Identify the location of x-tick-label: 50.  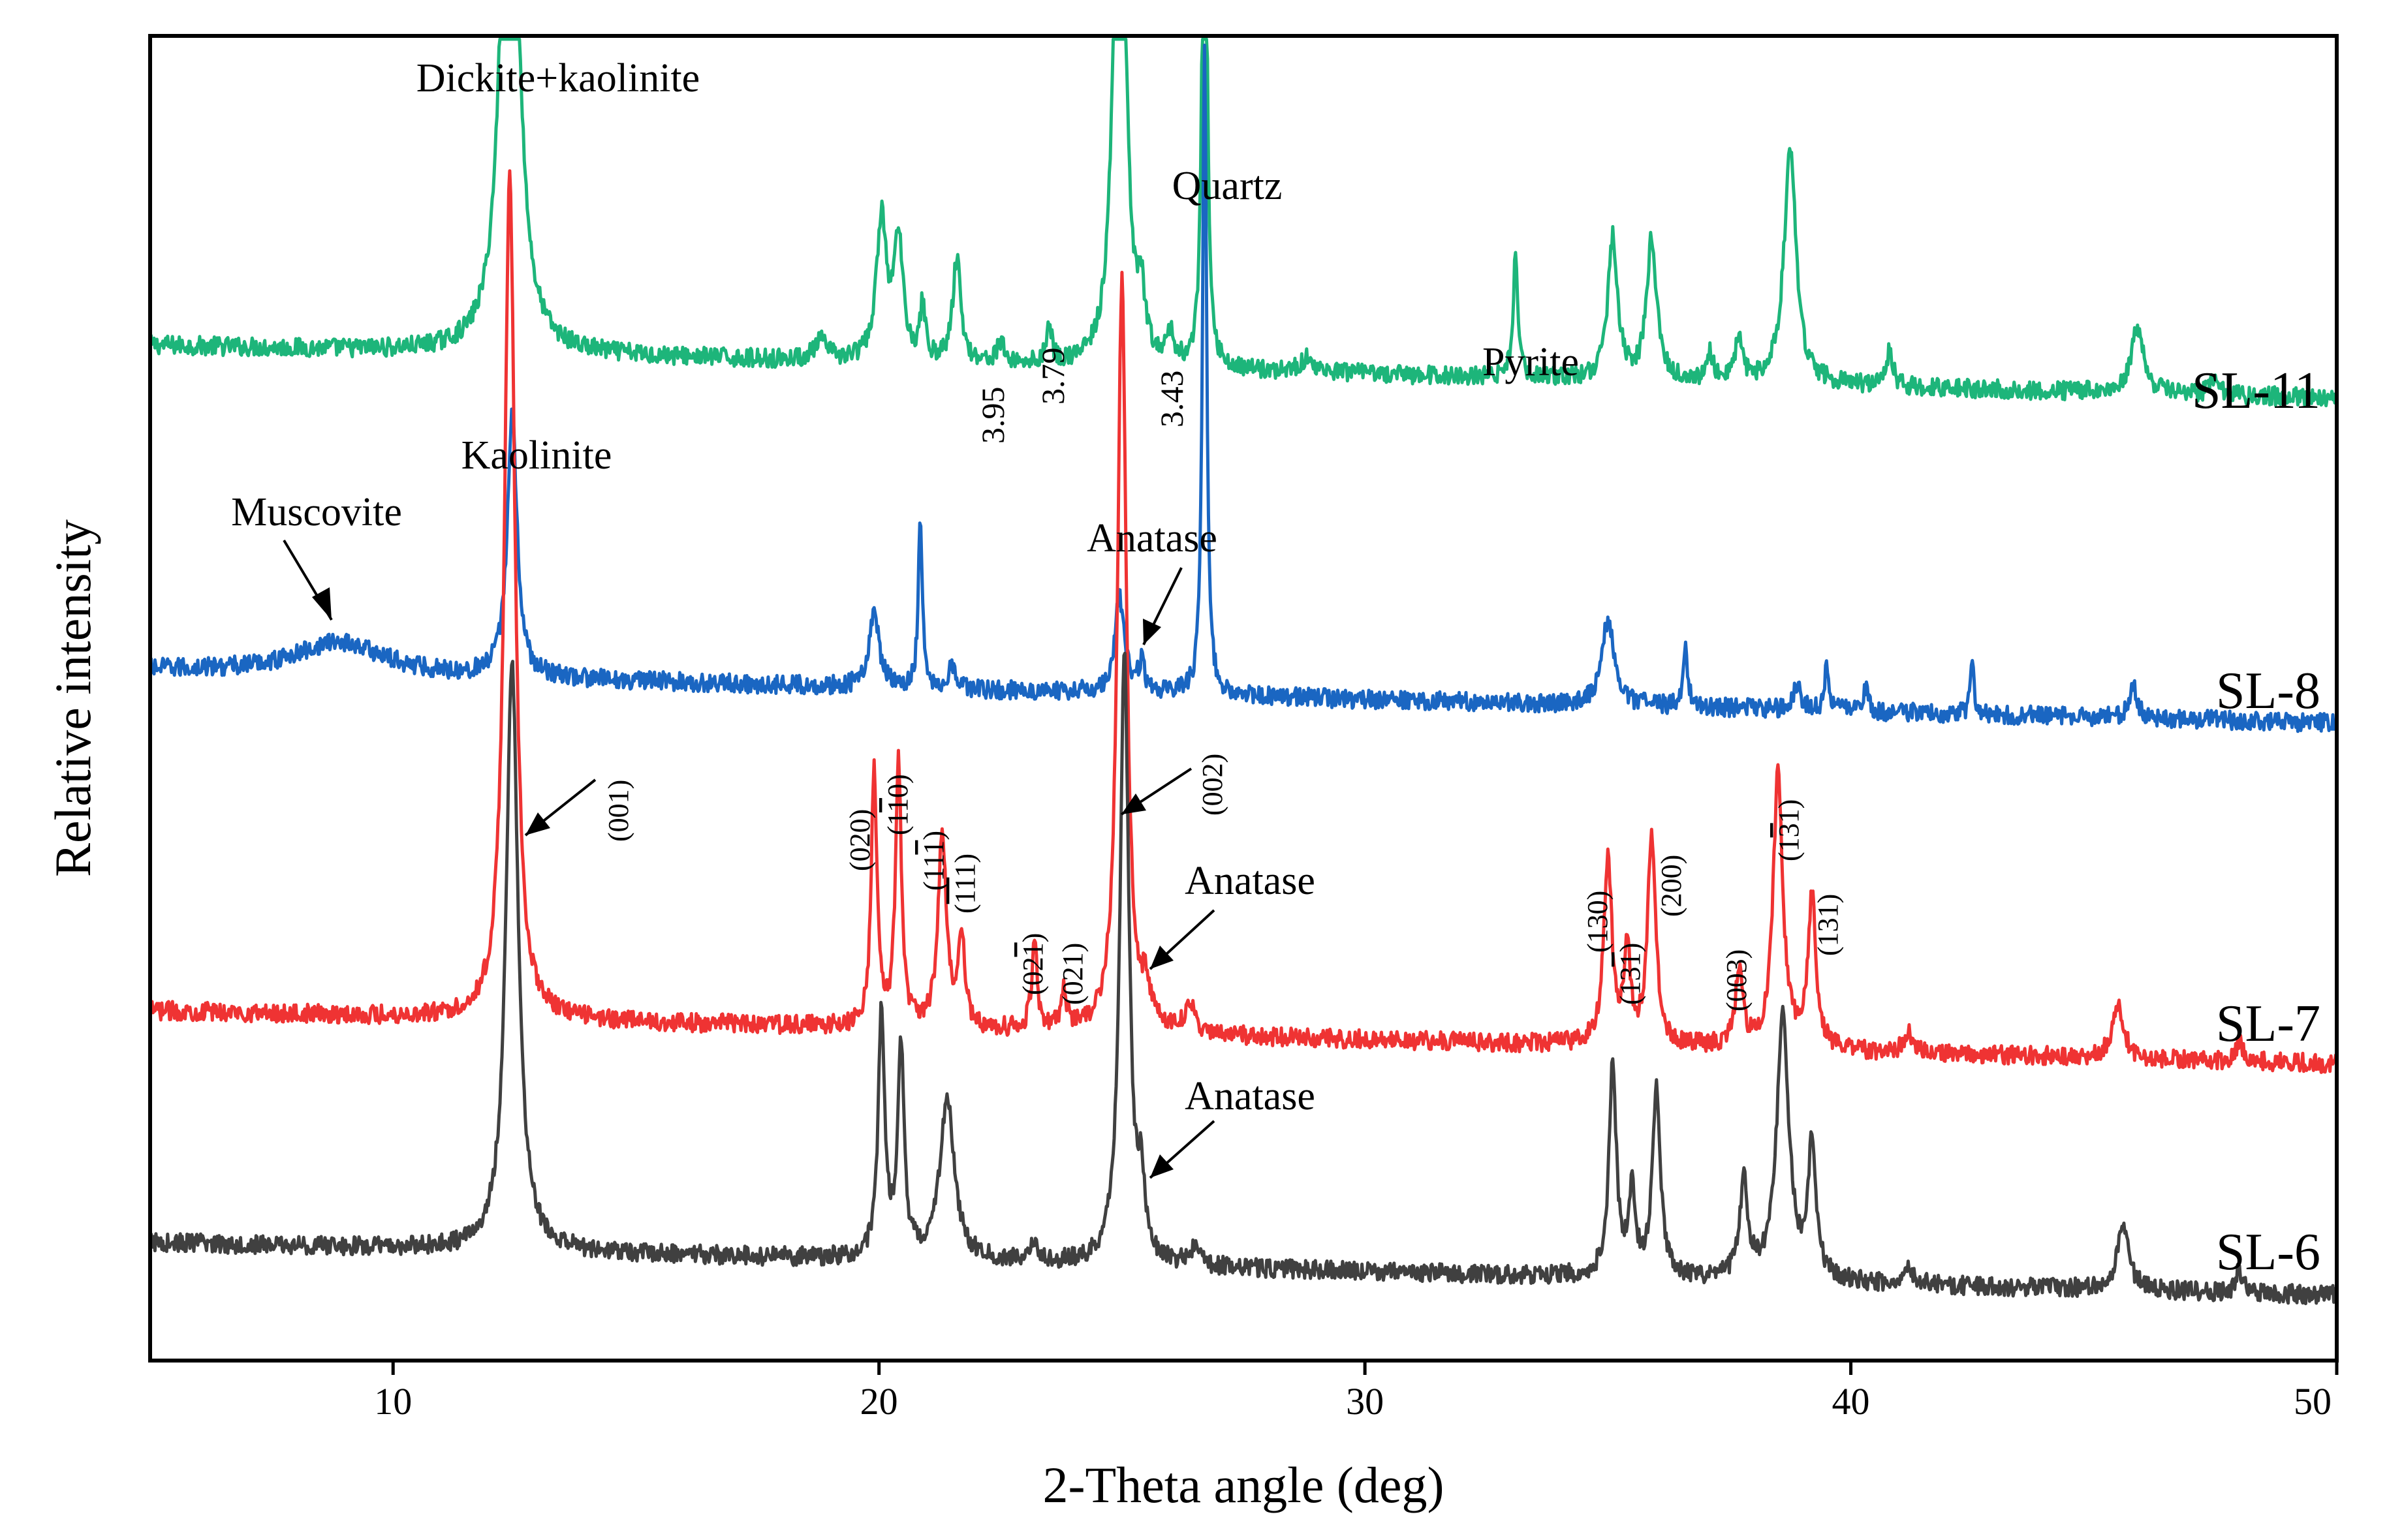
(2313, 1402).